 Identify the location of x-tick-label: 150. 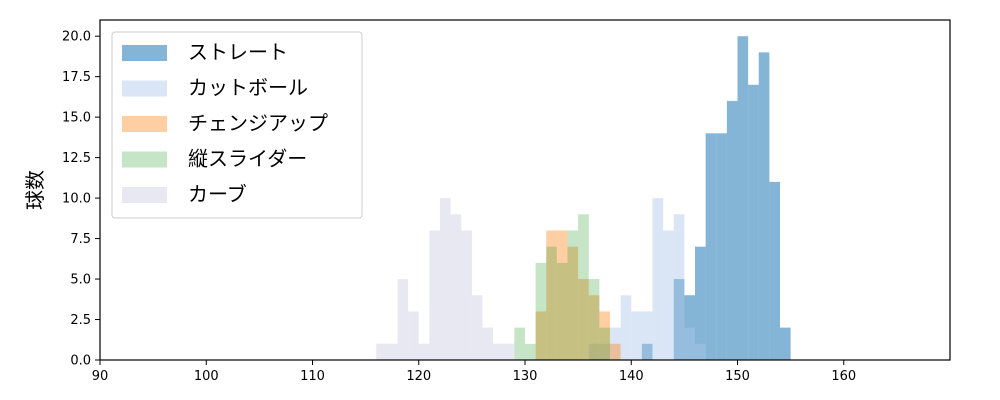
(737, 376).